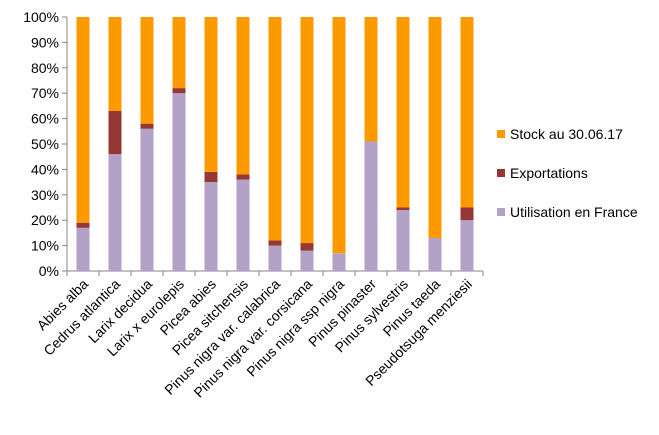 This screenshot has height=435, width=659. What do you see at coordinates (45, 169) in the screenshot?
I see `y-tick-label: 40%` at bounding box center [45, 169].